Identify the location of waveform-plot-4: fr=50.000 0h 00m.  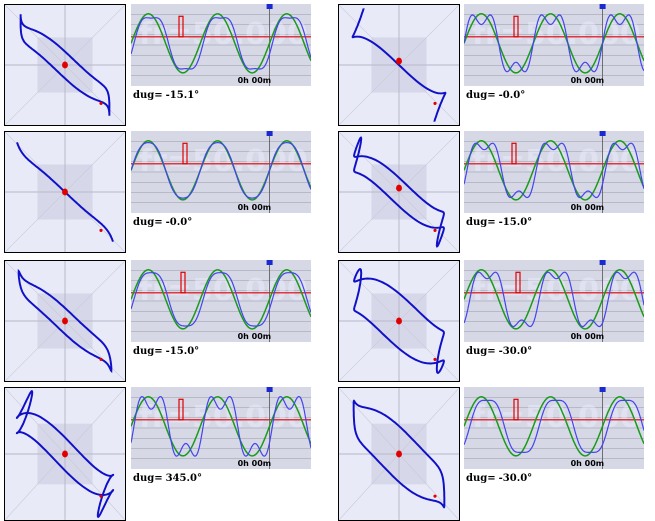
(554, 172).